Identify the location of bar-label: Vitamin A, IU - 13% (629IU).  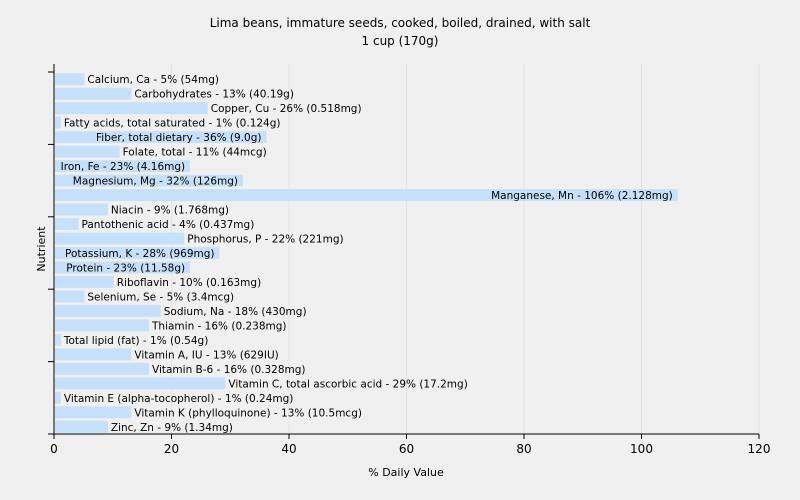
(206, 355).